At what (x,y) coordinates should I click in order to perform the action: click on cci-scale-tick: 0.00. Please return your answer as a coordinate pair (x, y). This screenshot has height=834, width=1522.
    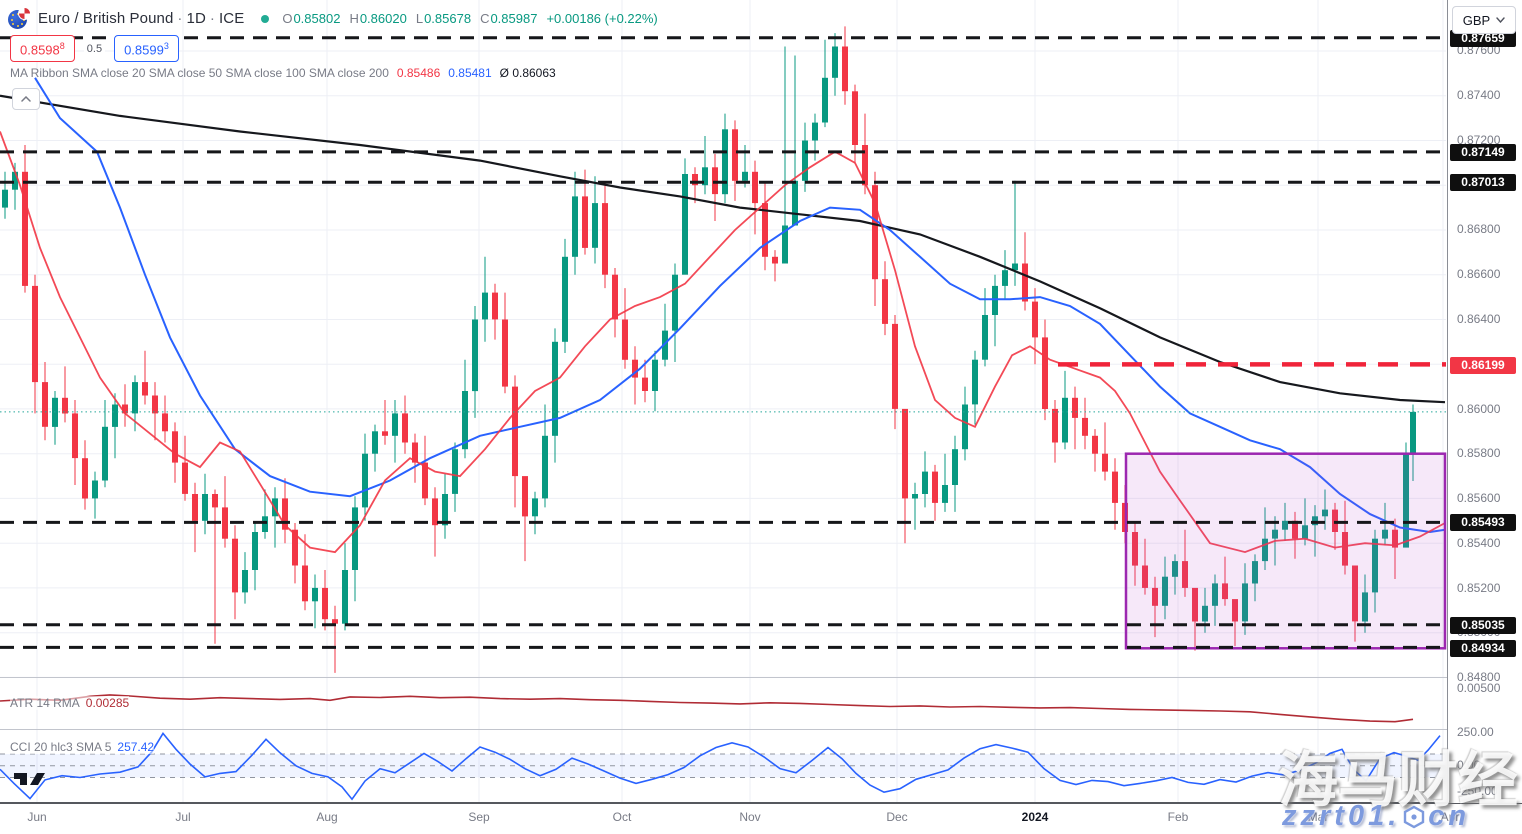
    Looking at the image, I should click on (1469, 765).